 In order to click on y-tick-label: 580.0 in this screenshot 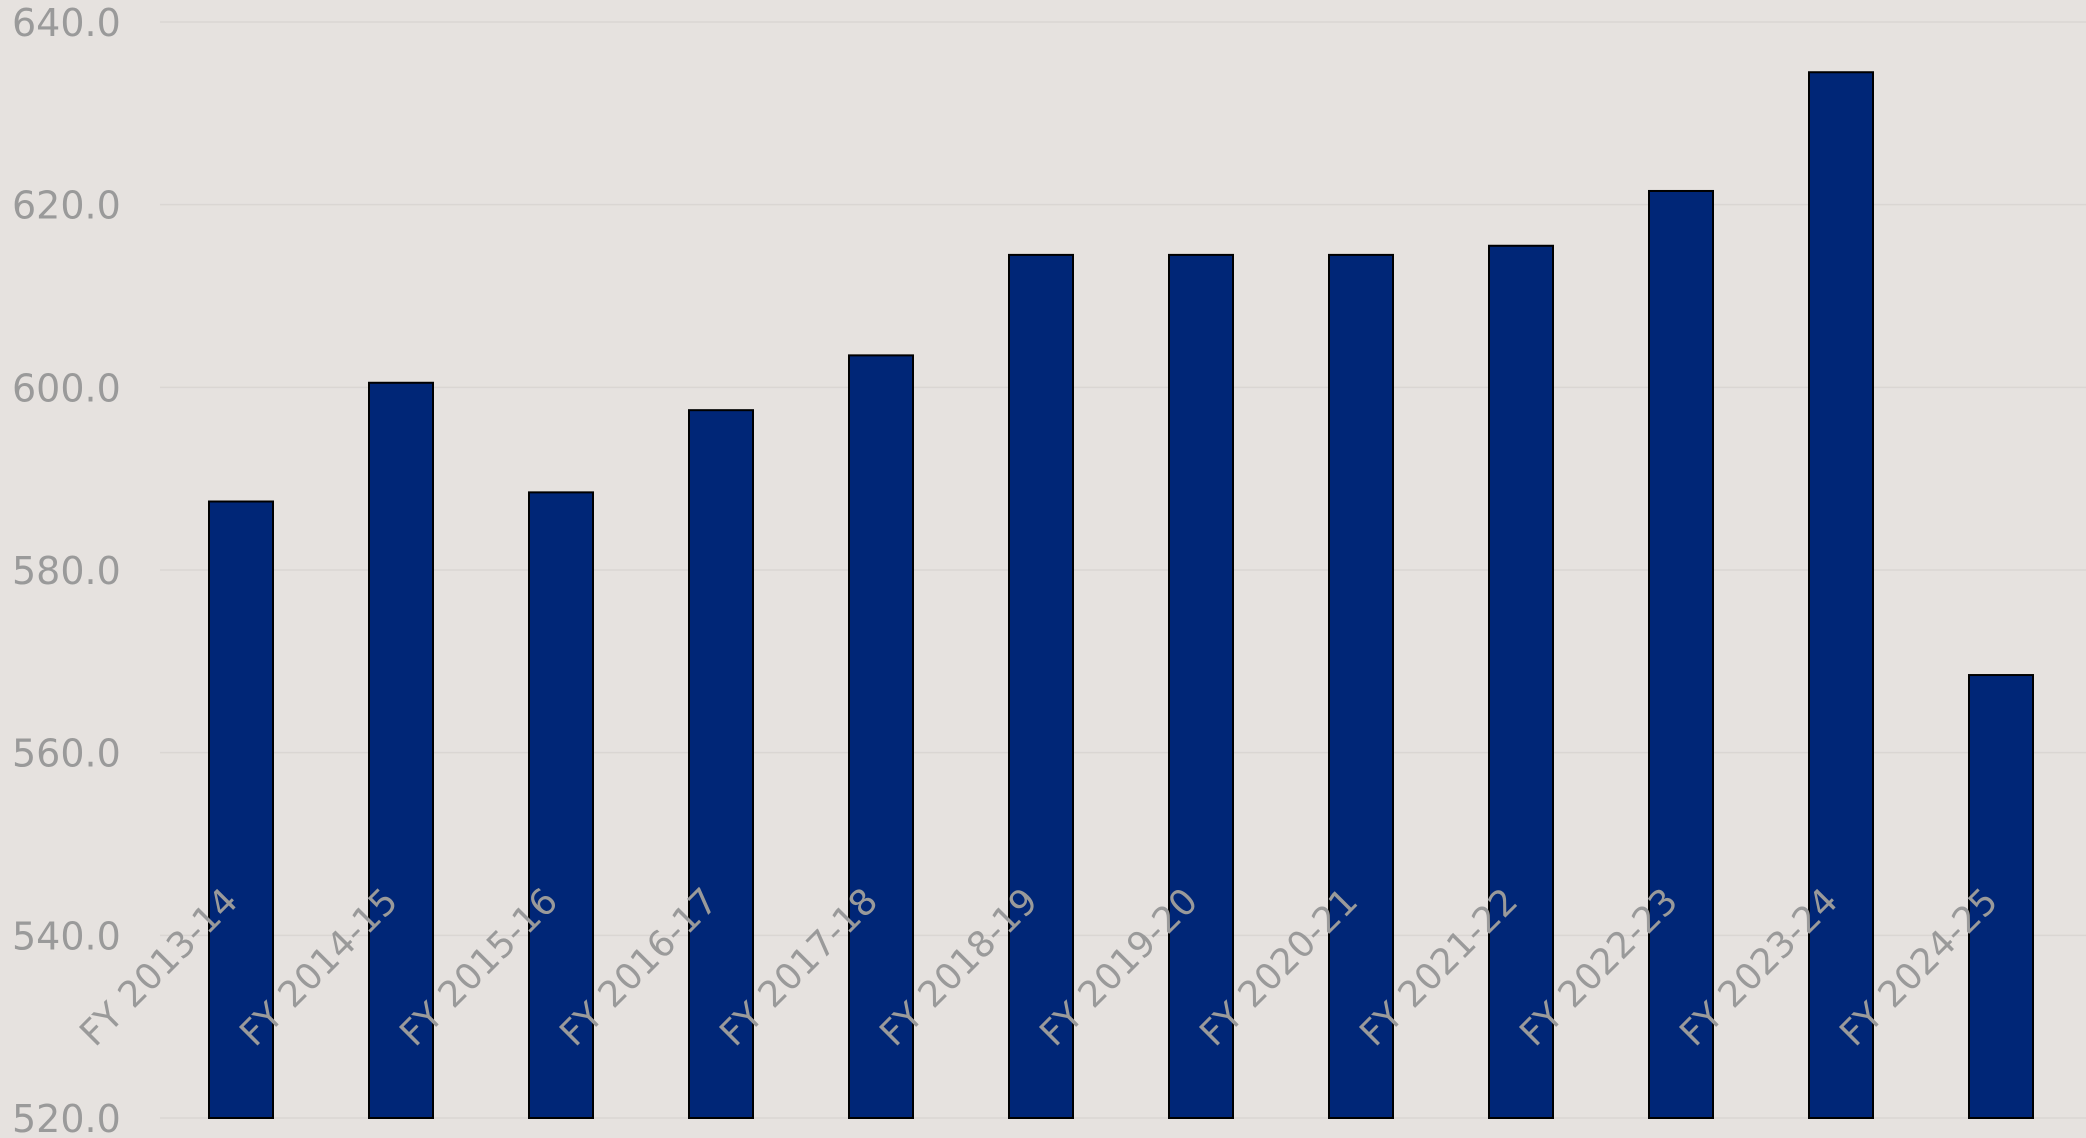, I will do `click(66, 571)`.